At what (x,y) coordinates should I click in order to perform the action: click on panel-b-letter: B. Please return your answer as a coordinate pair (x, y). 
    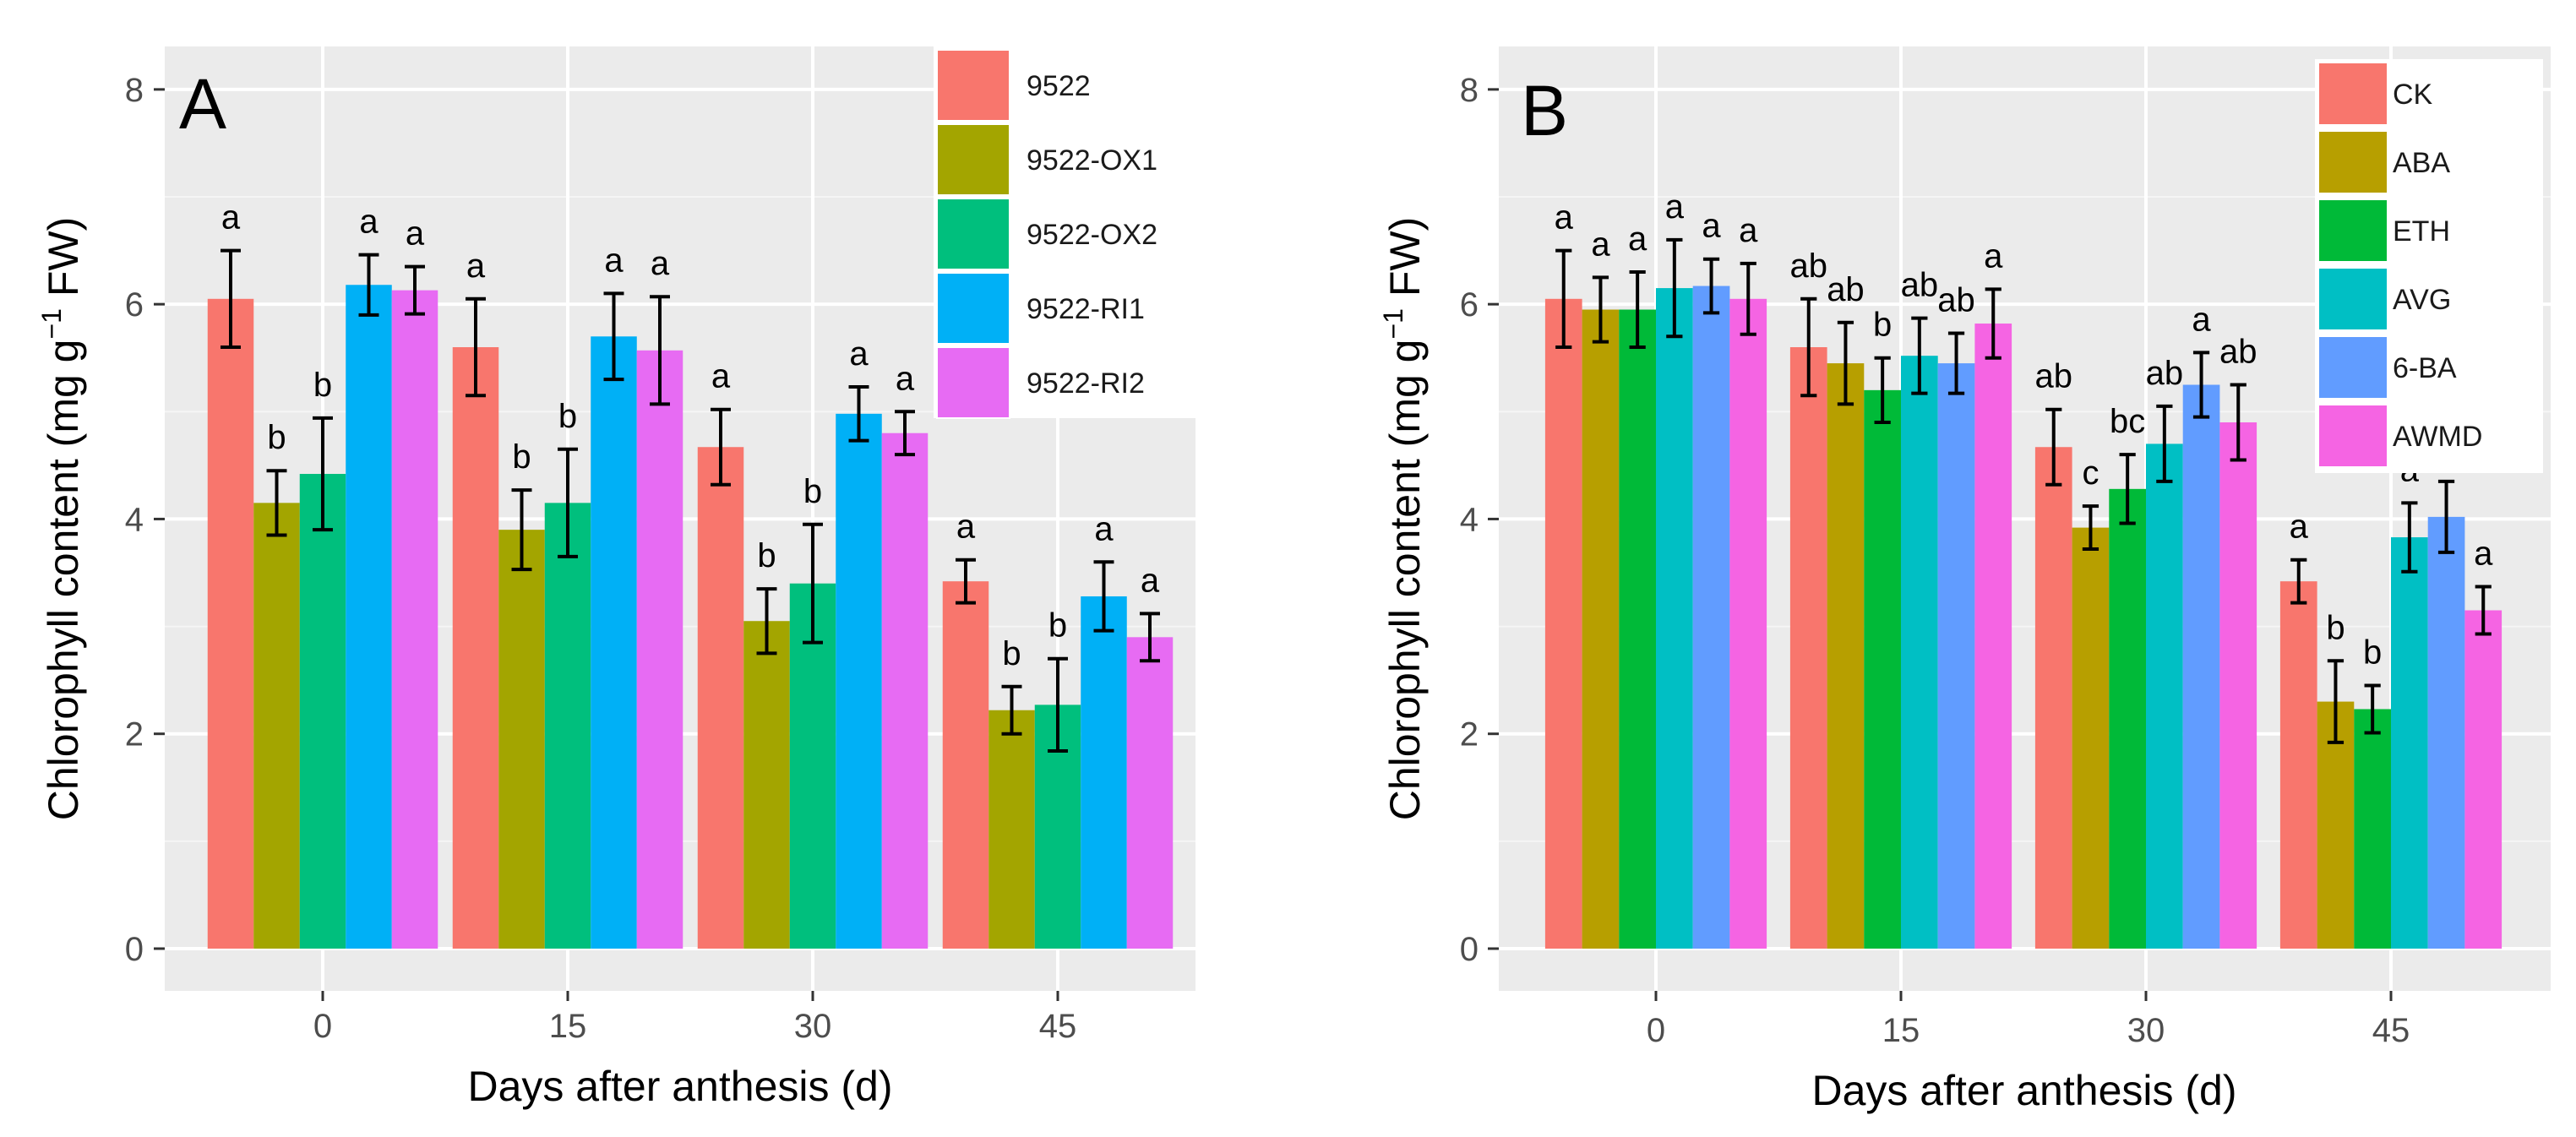
    Looking at the image, I should click on (1544, 110).